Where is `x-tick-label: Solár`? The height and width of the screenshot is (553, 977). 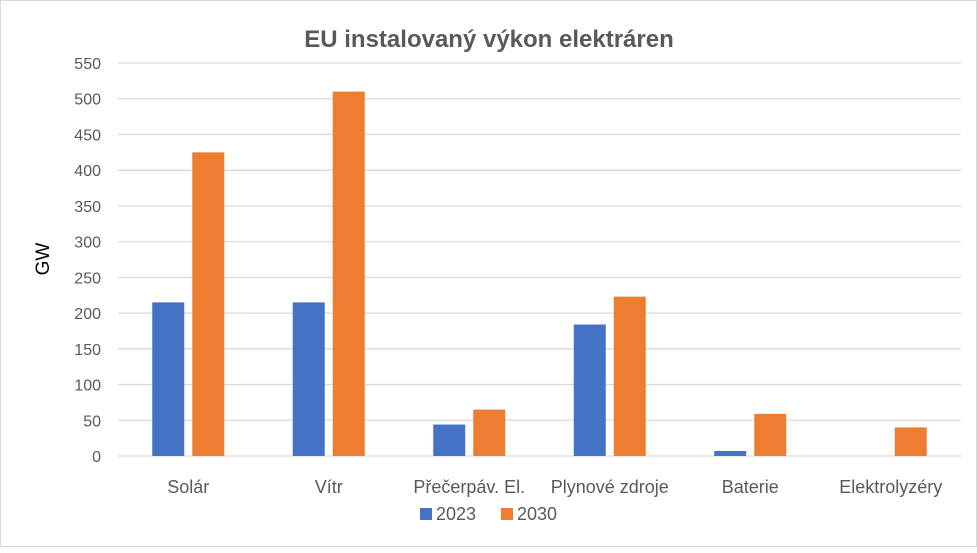
x-tick-label: Solár is located at coordinates (188, 487).